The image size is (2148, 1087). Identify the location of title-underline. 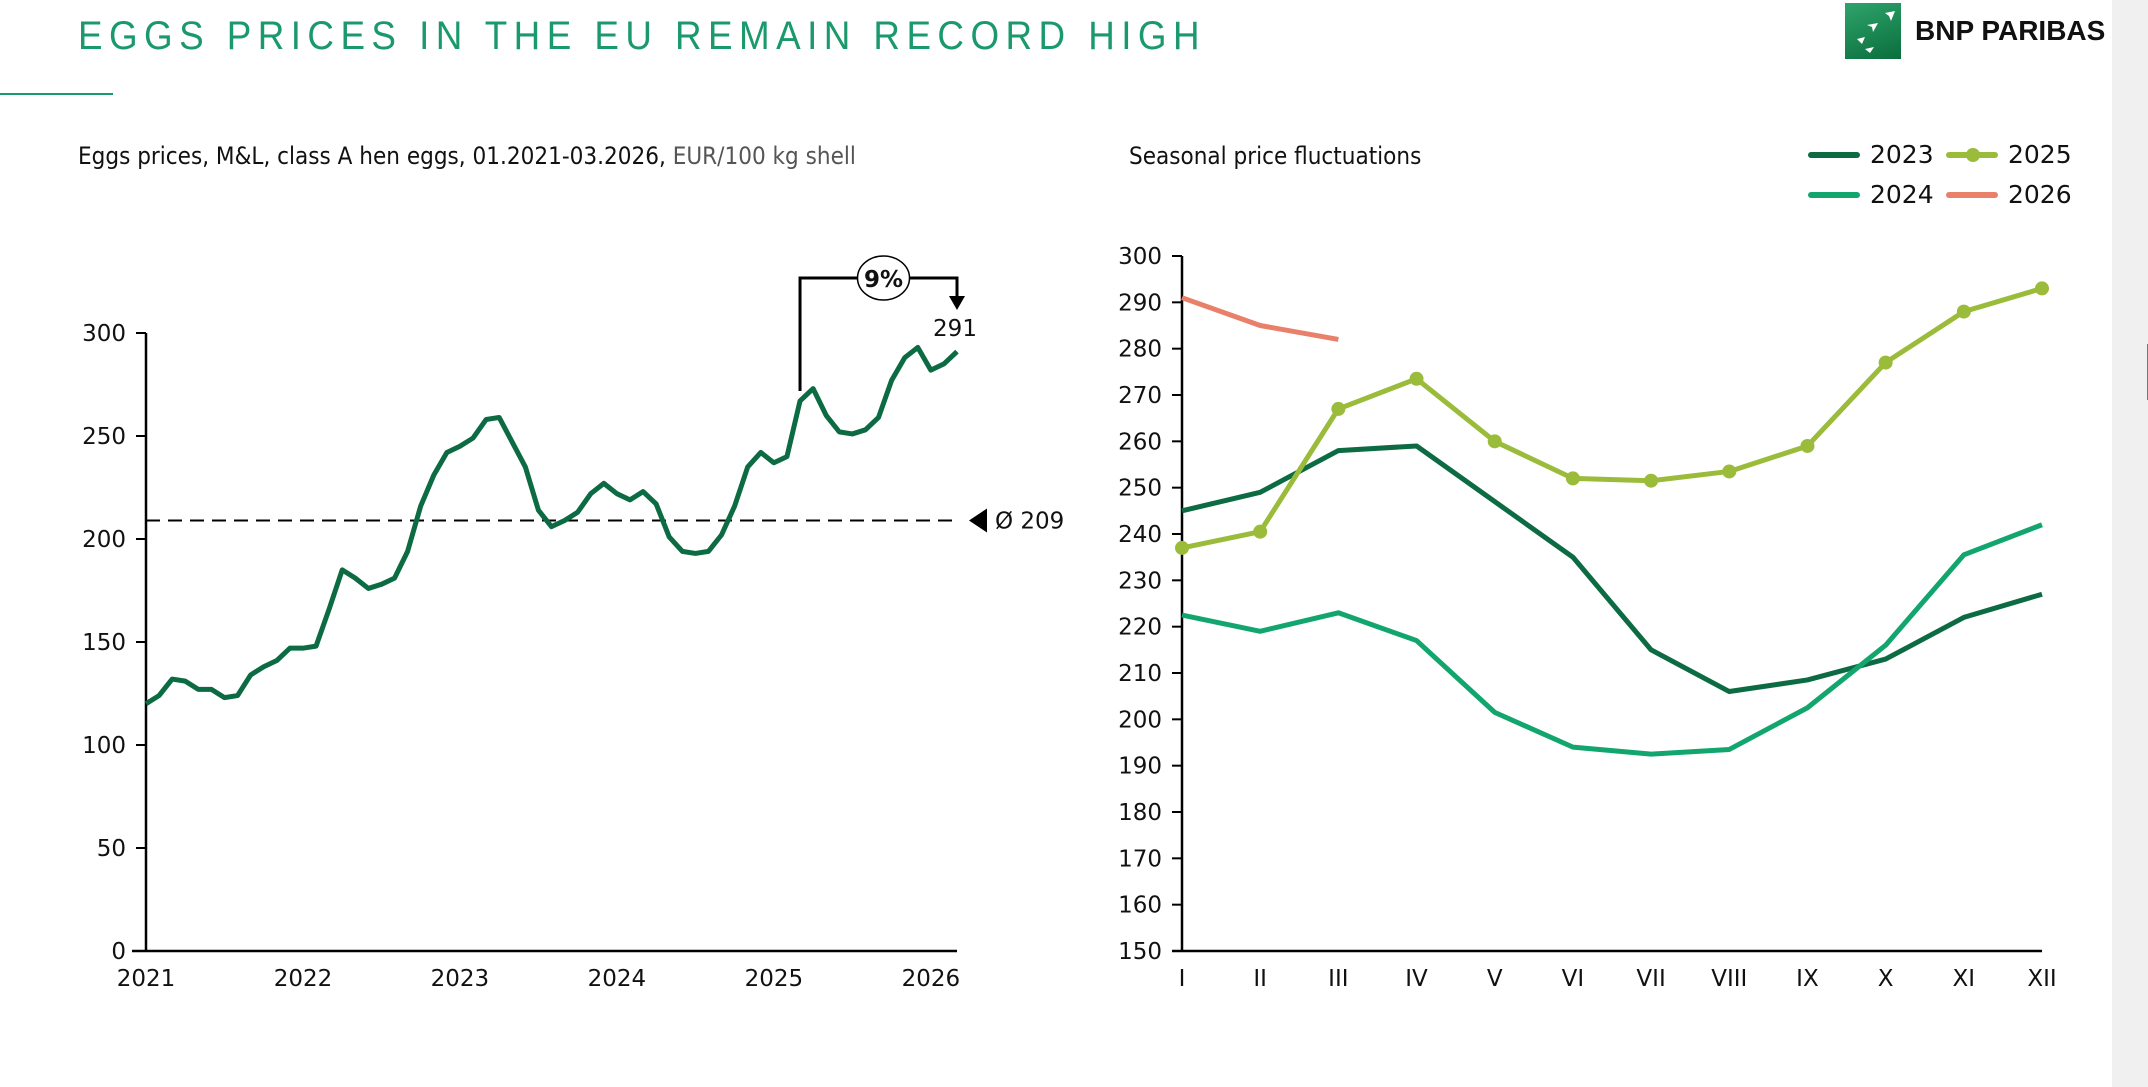
(56, 94).